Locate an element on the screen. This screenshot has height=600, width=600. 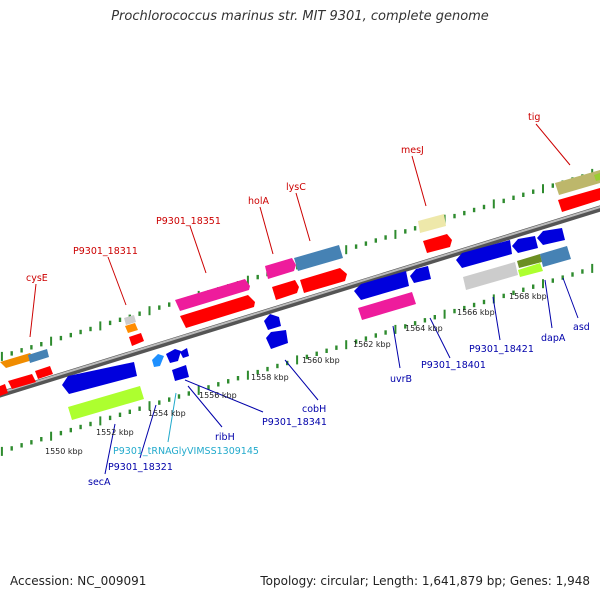
gene-label-asd: asd is located at coordinates (581, 327).